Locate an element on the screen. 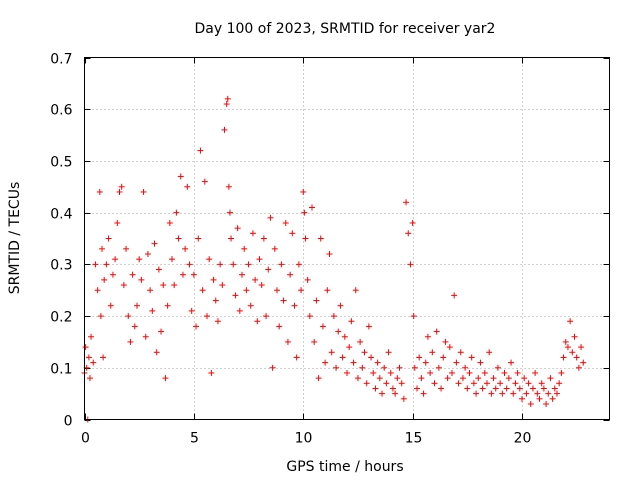  y-tick-label: 0.6 is located at coordinates (61, 111).